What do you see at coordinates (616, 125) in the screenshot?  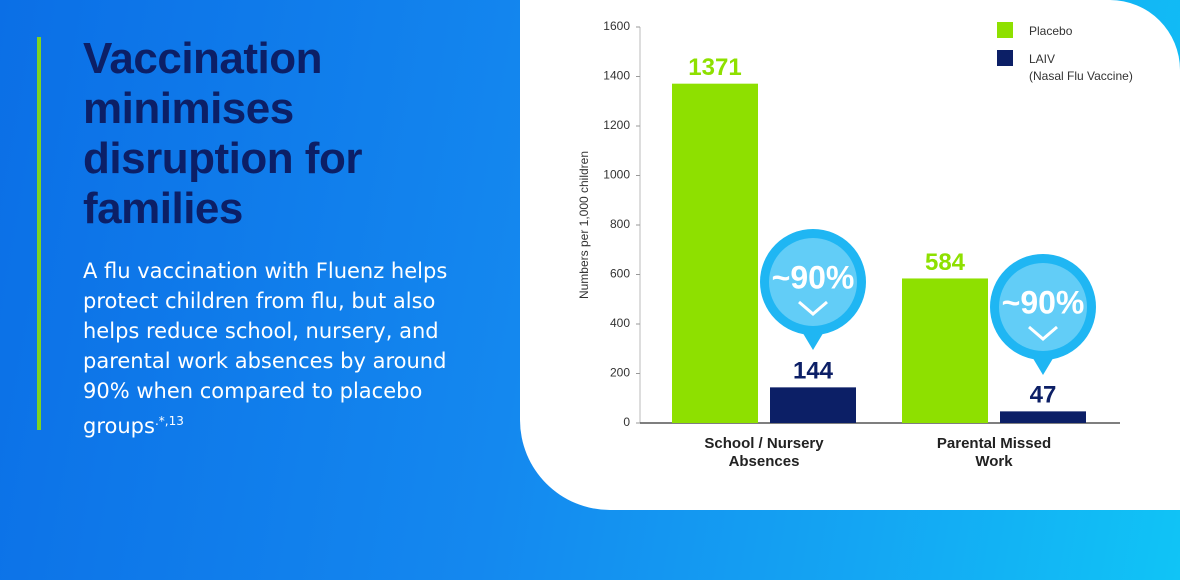 I see `y-tick-label: 1200` at bounding box center [616, 125].